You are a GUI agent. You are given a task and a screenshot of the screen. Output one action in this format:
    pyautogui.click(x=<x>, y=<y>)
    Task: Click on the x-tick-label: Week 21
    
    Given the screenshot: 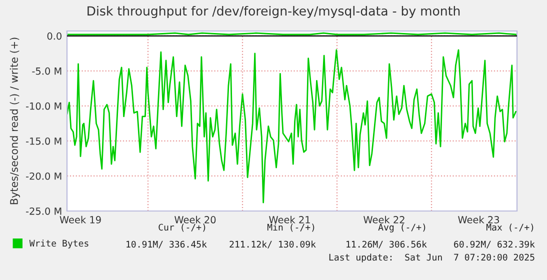 What is the action you would take?
    pyautogui.click(x=289, y=220)
    